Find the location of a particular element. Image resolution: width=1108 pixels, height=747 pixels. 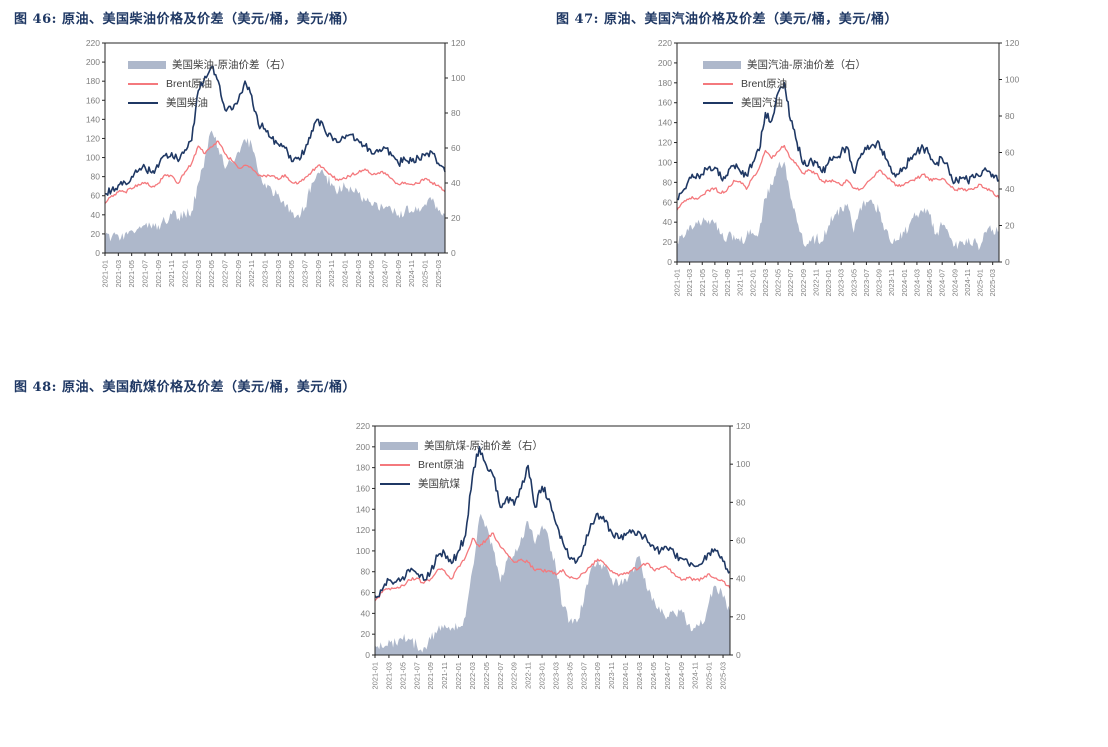

x-axis-tick-label: 2024-09 is located at coordinates (954, 283).